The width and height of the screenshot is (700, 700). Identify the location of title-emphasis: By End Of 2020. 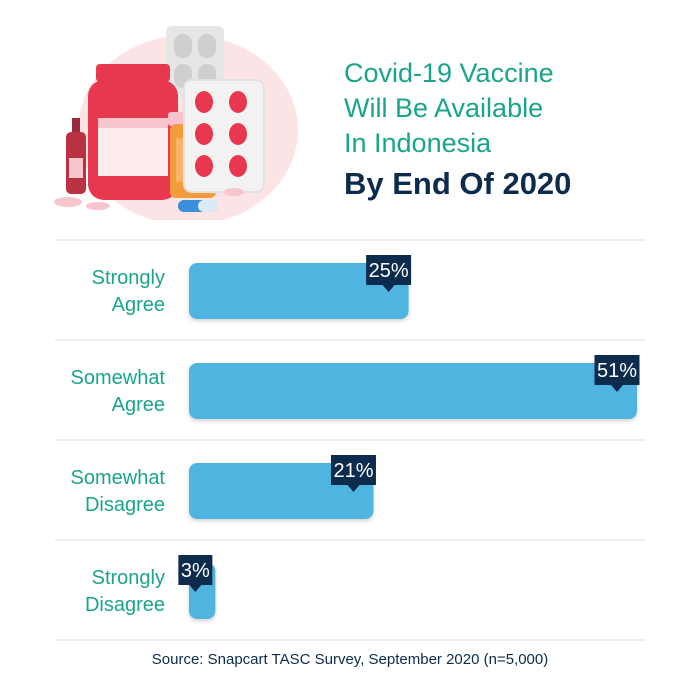
(458, 183).